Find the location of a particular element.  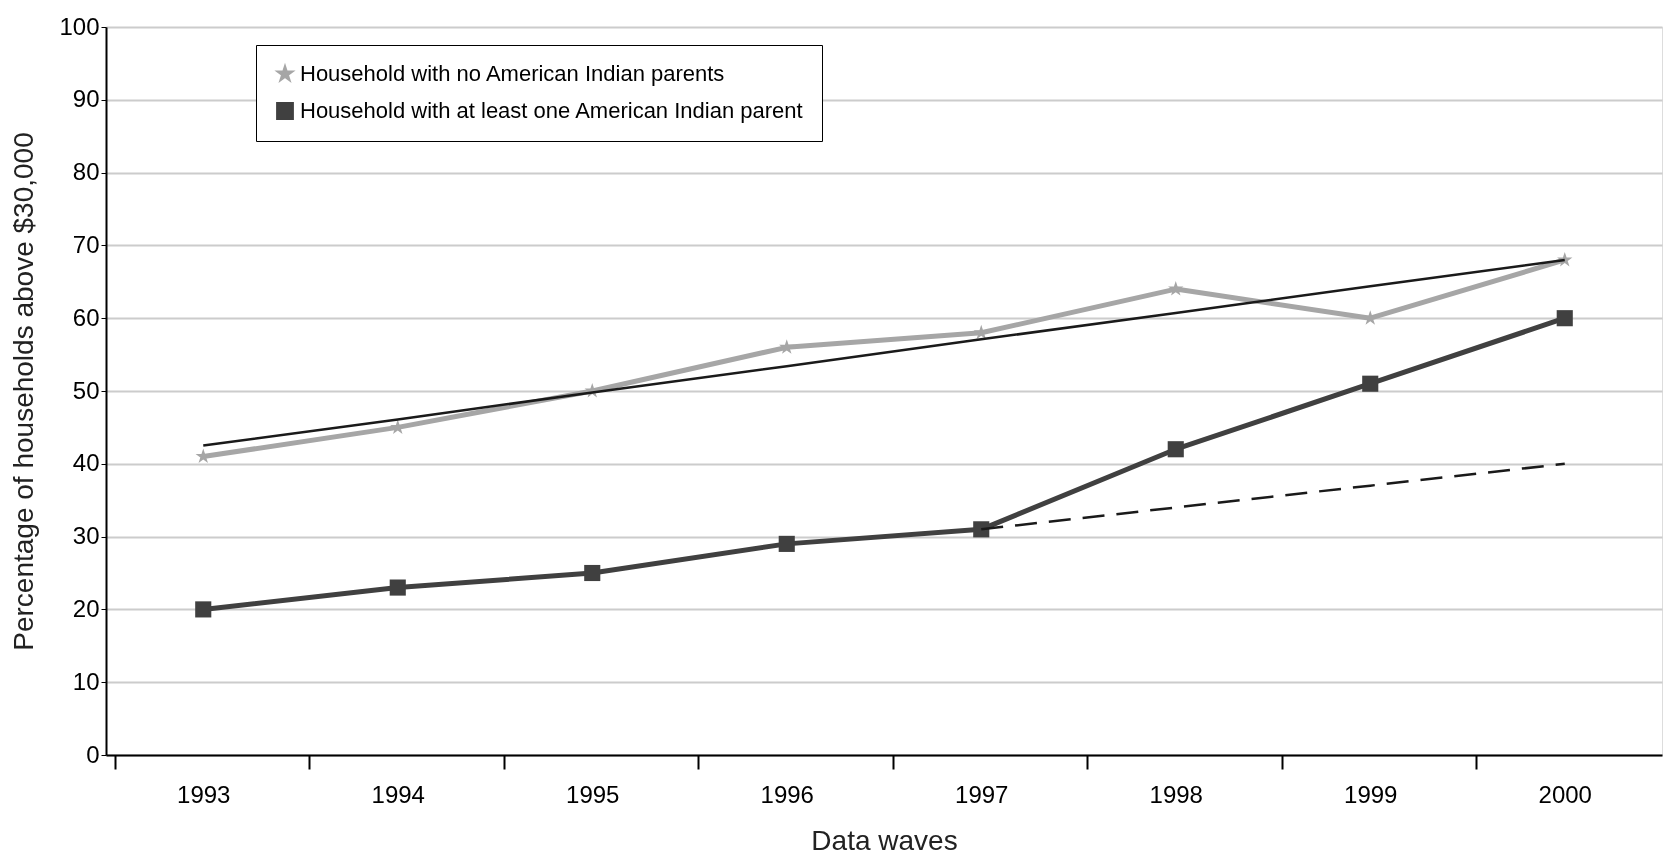

y-tick-label: 0 is located at coordinates (93, 754).